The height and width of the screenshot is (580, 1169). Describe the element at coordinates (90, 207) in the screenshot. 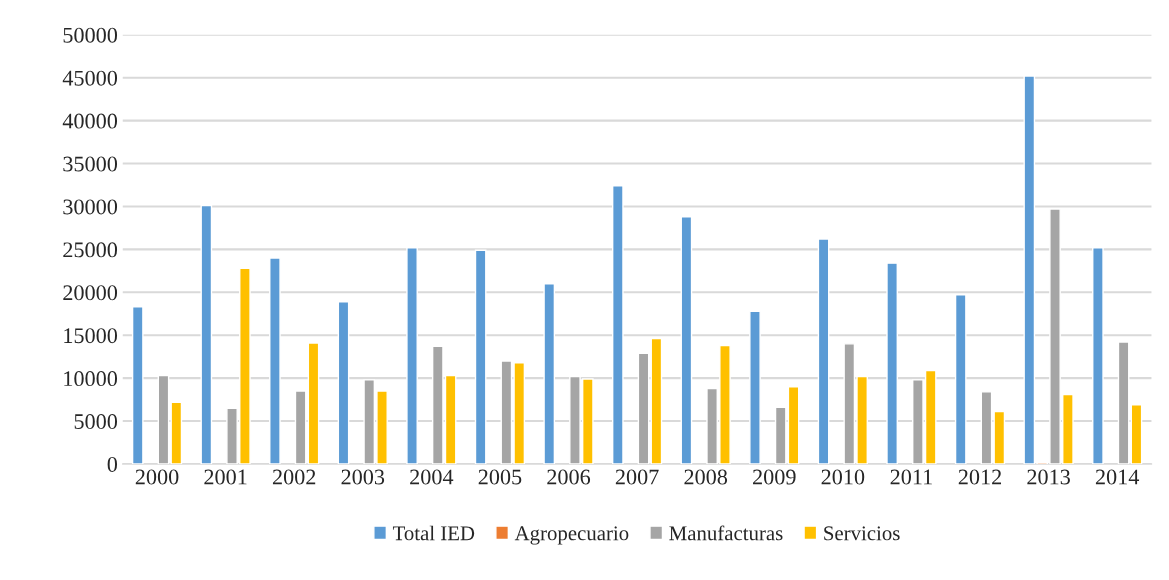

I see `y-tick-label: 30000` at that location.